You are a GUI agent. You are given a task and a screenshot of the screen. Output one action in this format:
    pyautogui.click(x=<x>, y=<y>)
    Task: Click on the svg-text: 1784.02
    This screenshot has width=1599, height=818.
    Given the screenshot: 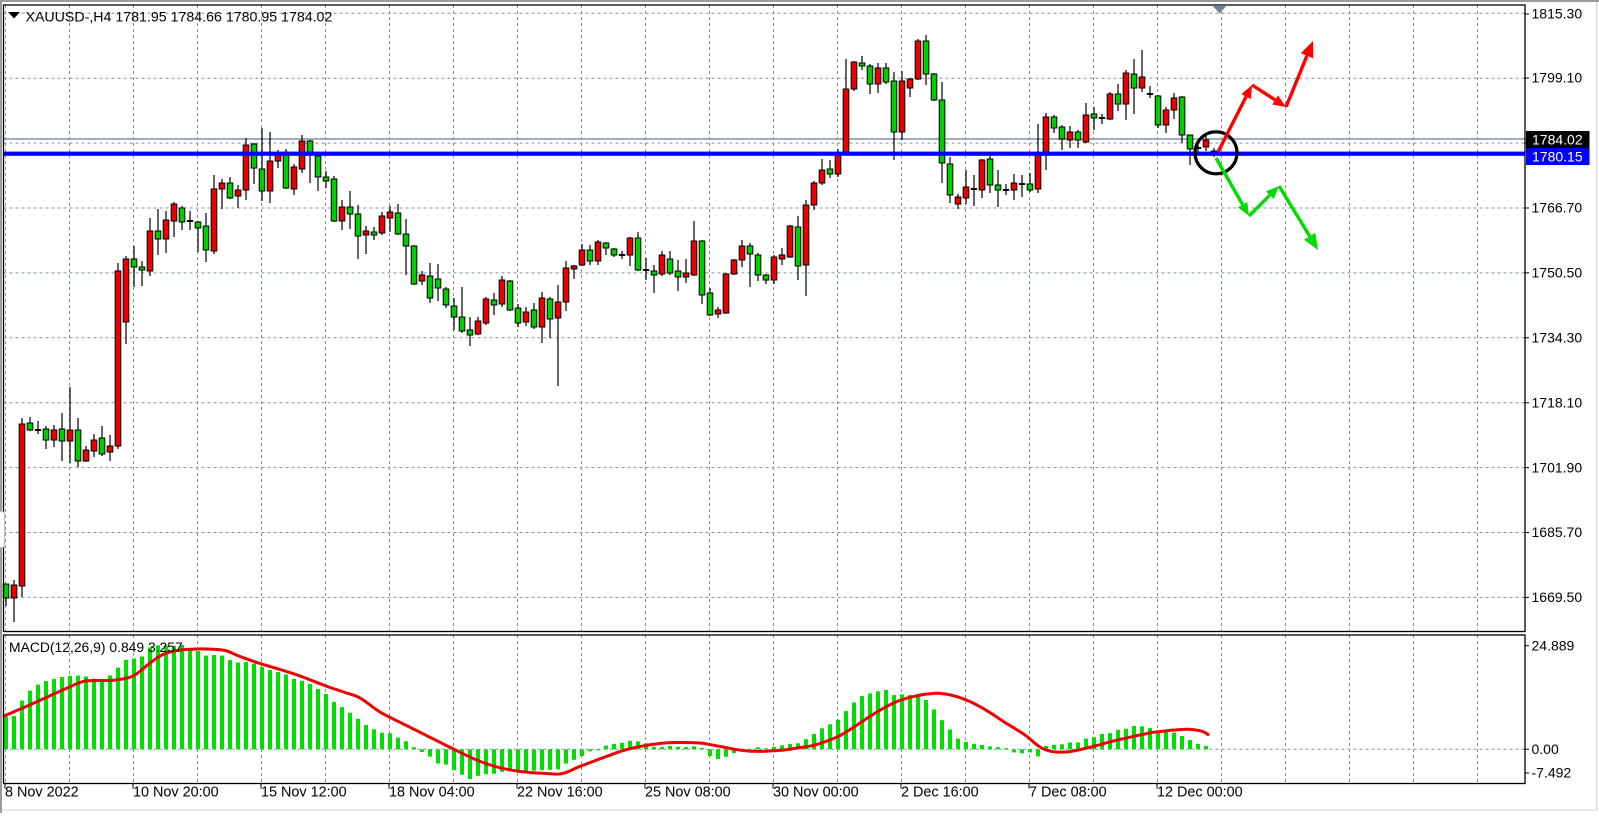 What is the action you would take?
    pyautogui.click(x=1557, y=139)
    